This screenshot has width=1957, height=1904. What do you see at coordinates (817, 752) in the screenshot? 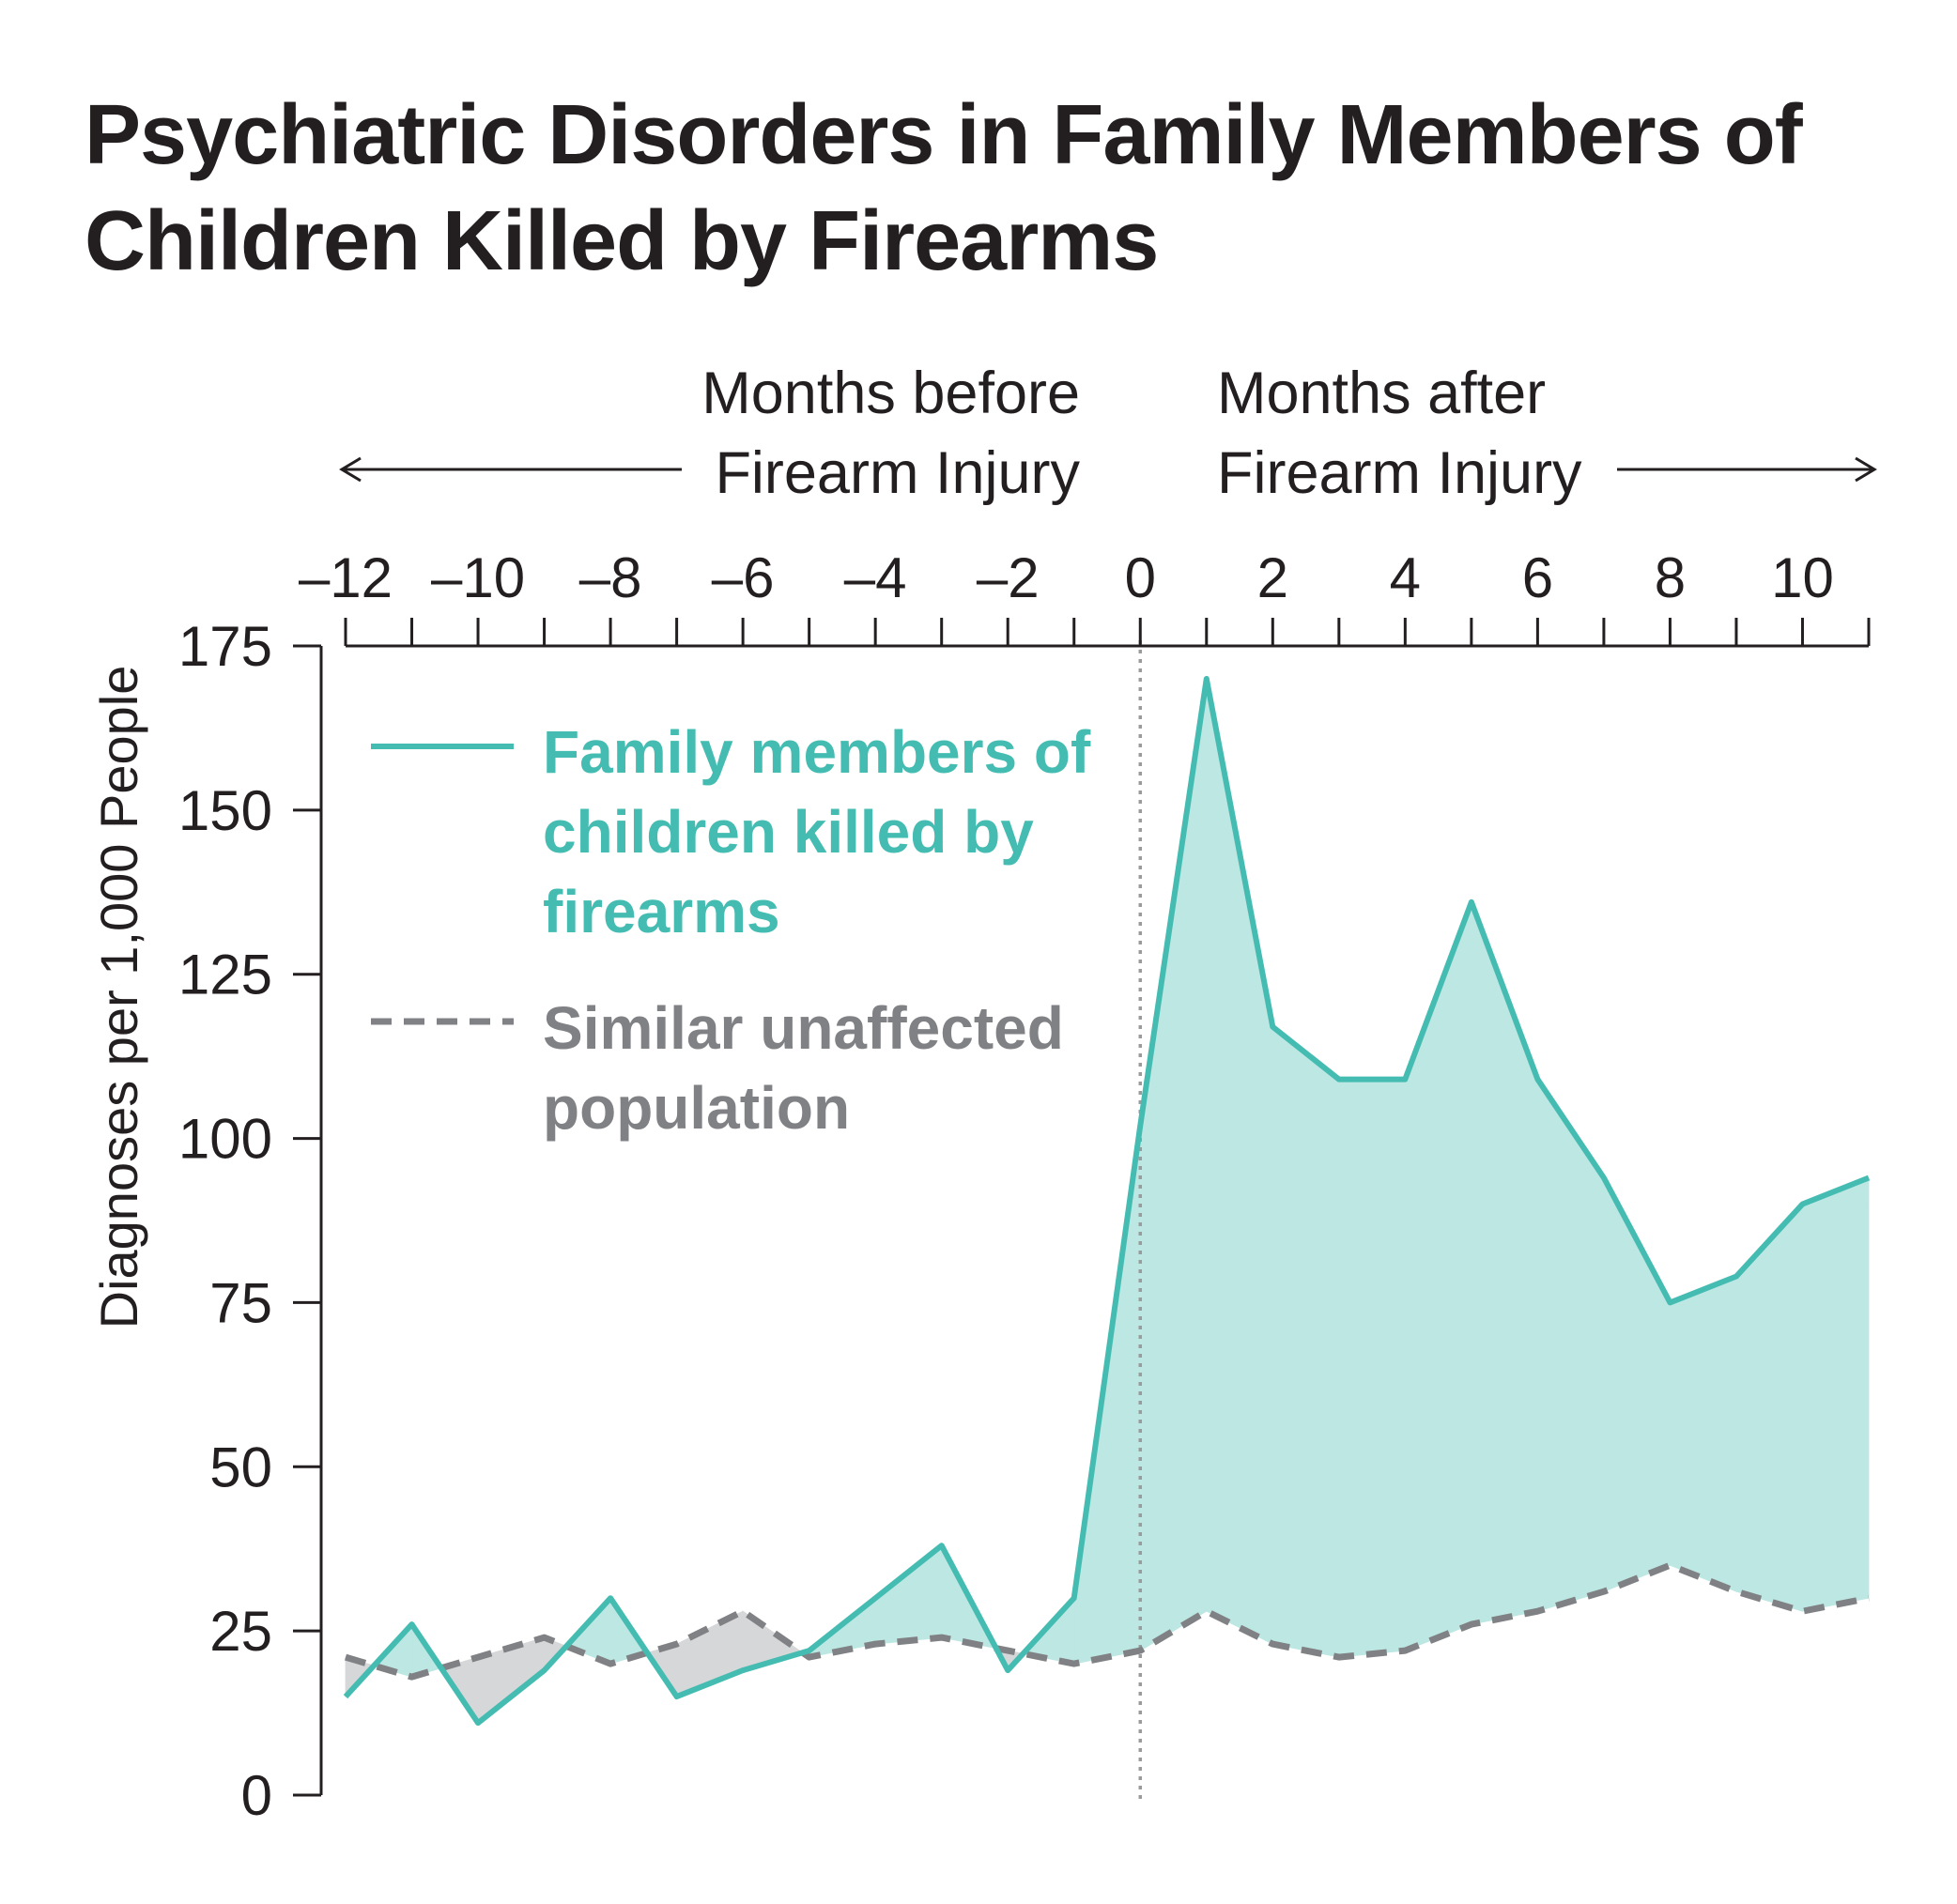
I see `legend-label-family-members-line1: Family members of` at bounding box center [817, 752].